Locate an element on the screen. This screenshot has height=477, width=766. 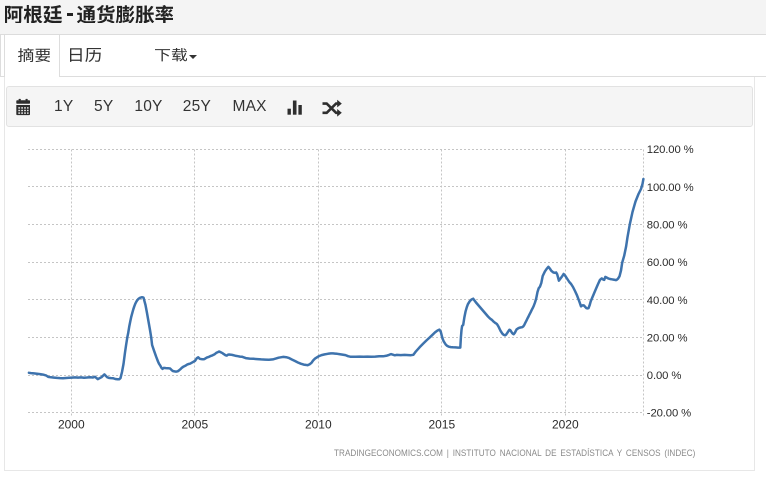
svg-text: 100.00 % is located at coordinates (670, 188).